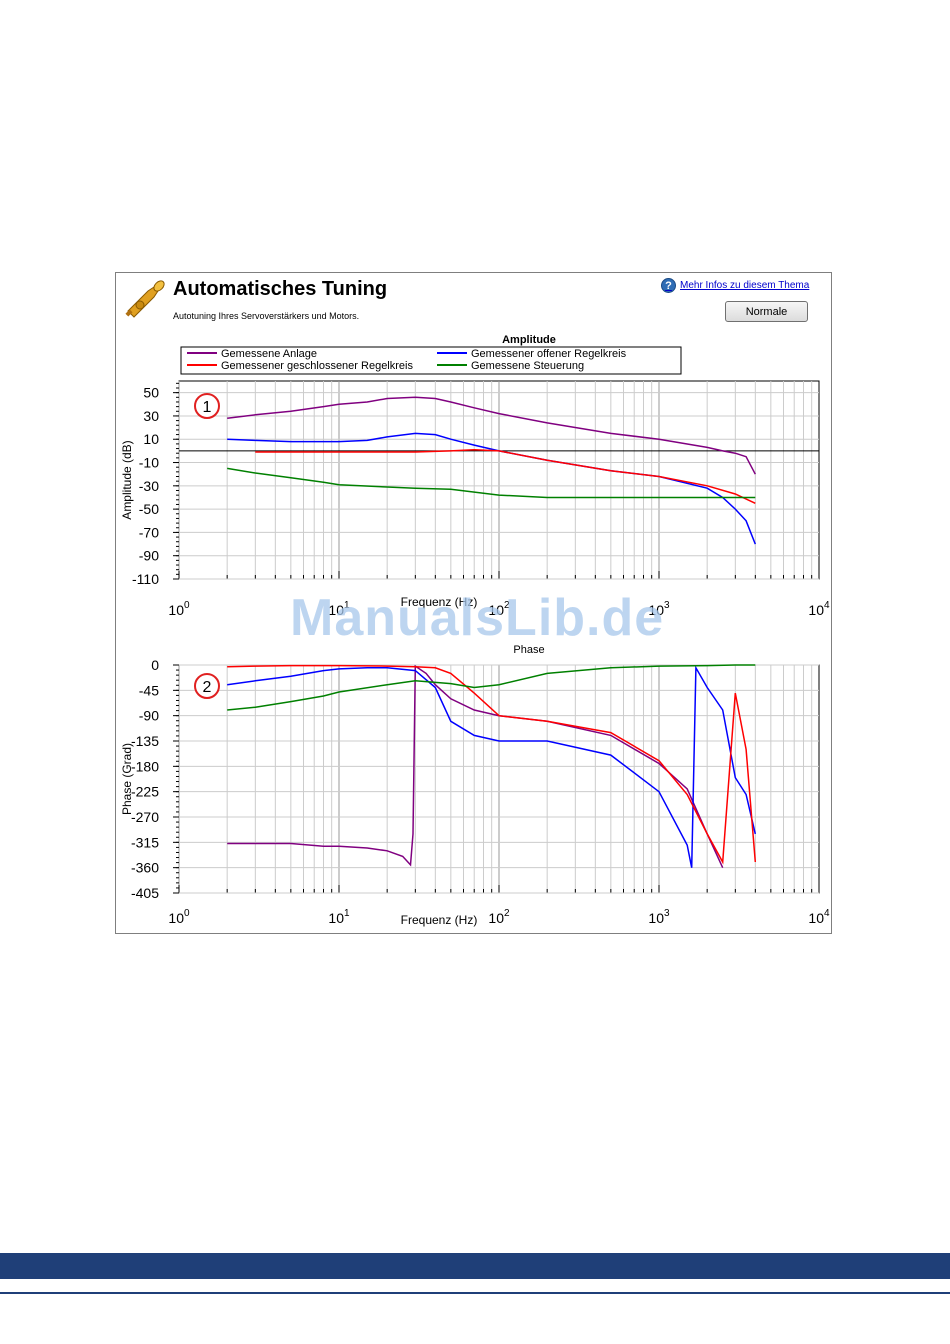  I want to click on trumpet-icon, so click(145, 299).